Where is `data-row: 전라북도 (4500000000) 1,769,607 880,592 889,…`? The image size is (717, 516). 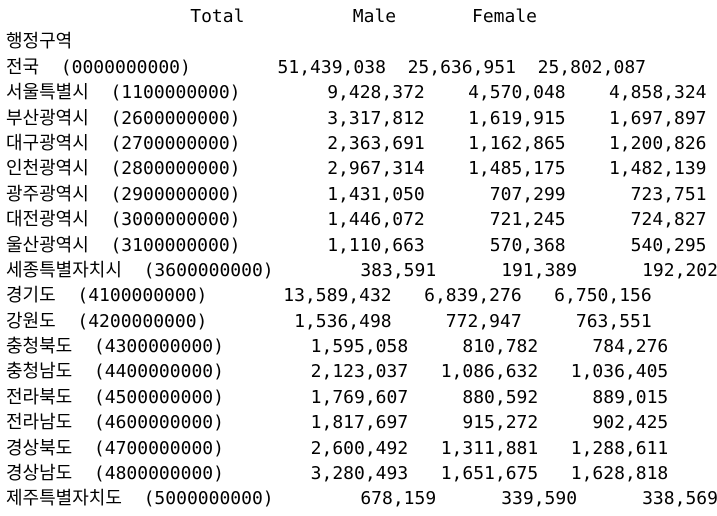
data-row: 전라북도 (4500000000) 1,769,607 880,592 889,… is located at coordinates (337, 397).